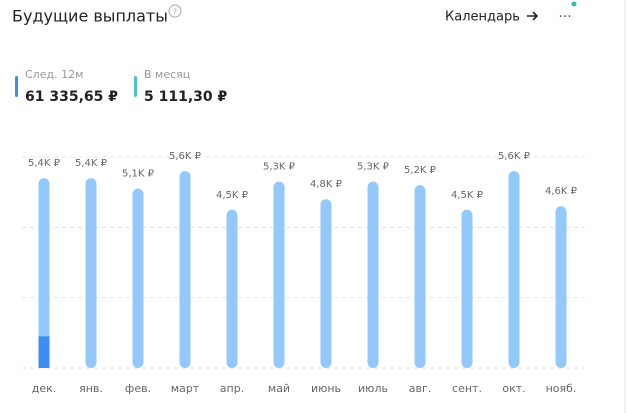 This screenshot has height=413, width=627. Describe the element at coordinates (54, 74) in the screenshot. I see `stat-label: След. 12м` at that location.